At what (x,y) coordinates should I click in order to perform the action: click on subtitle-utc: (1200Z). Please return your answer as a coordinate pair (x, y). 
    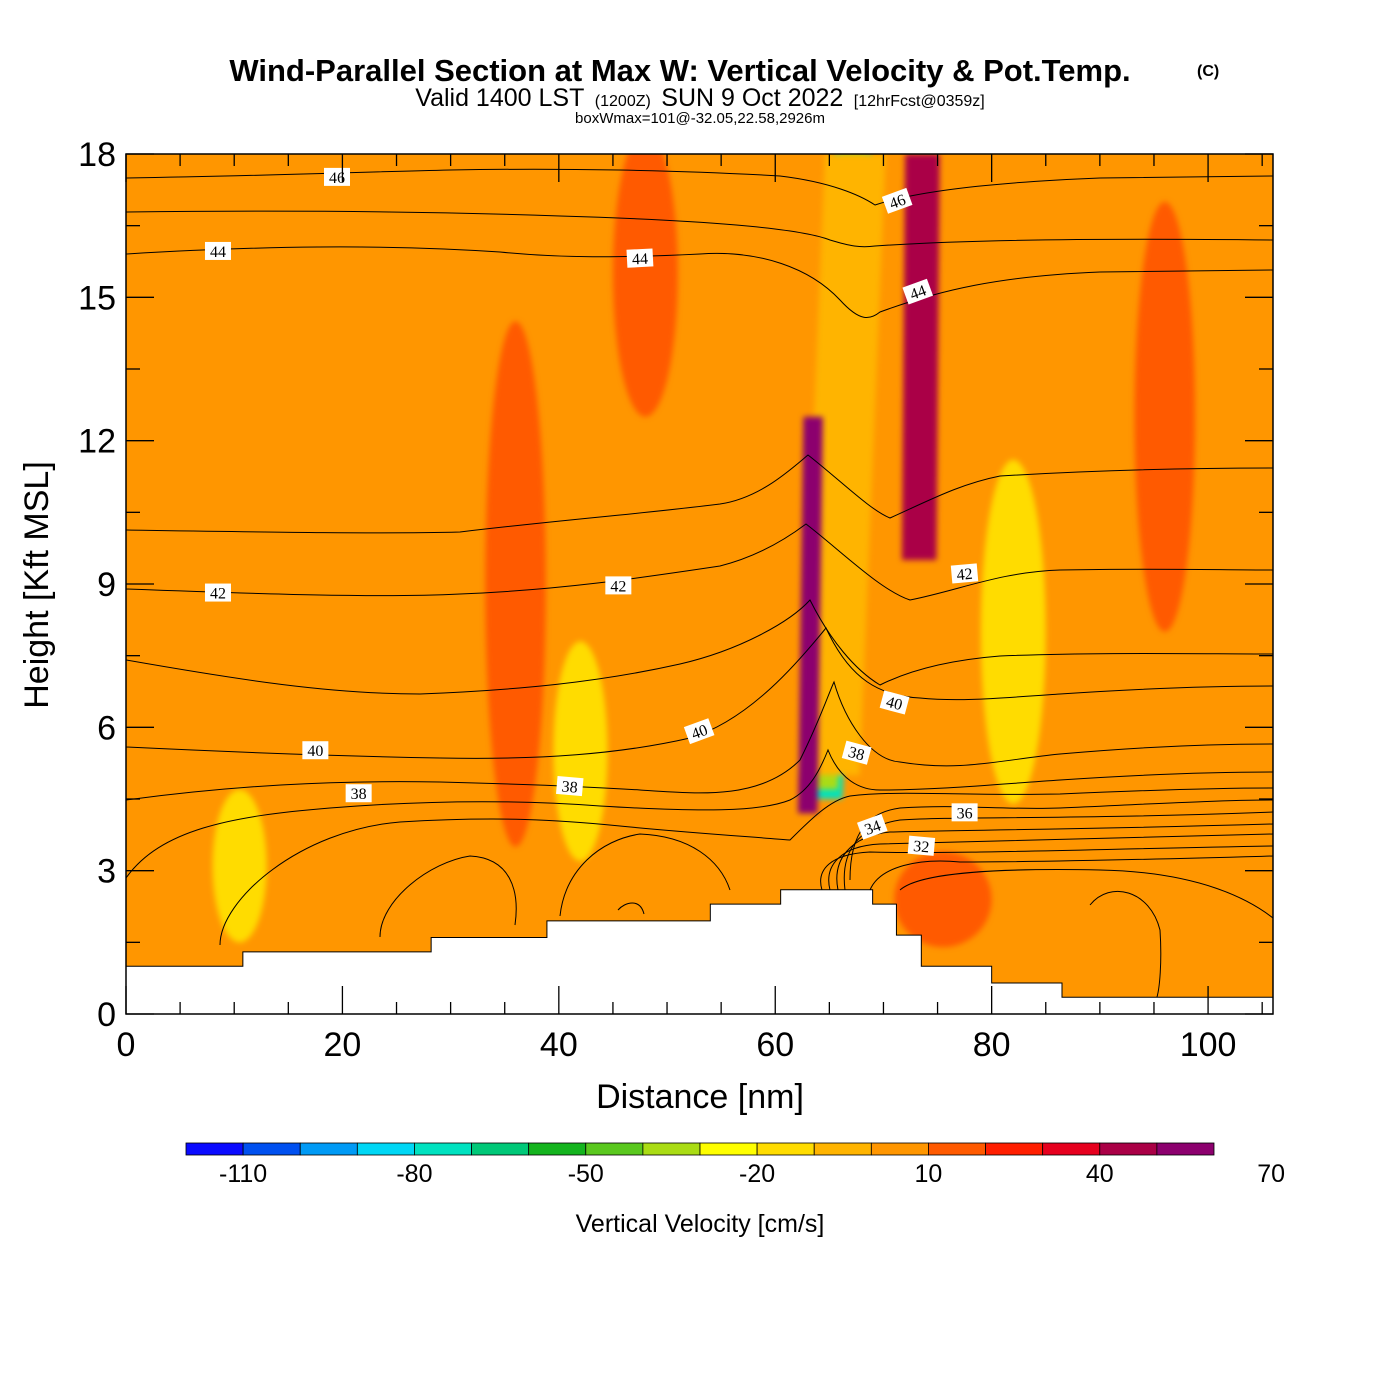
    Looking at the image, I should click on (623, 101).